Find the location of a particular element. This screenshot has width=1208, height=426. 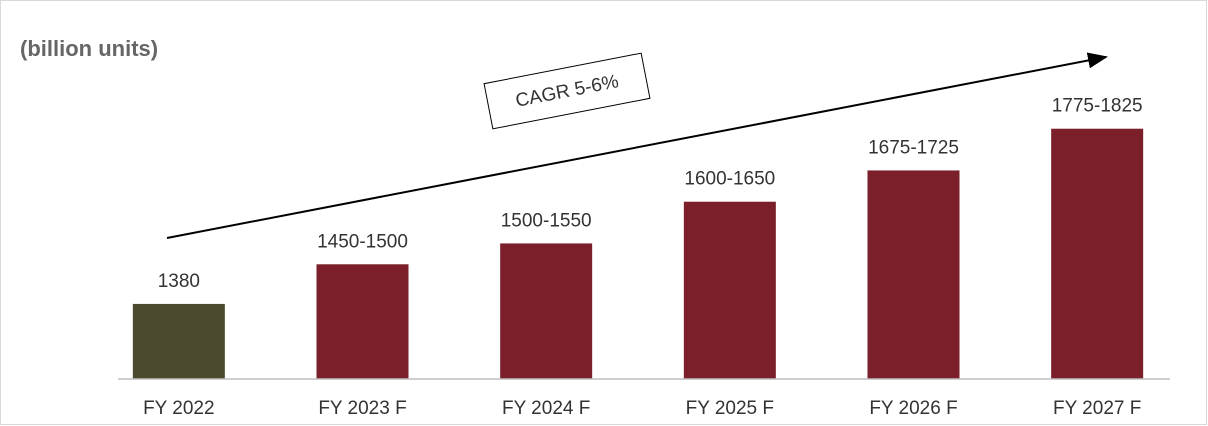

x-tick-label: FY 2027 F is located at coordinates (1097, 408).